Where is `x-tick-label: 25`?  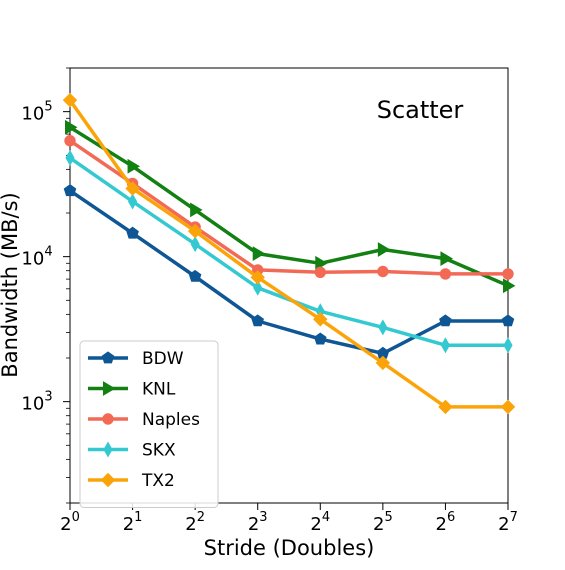 x-tick-label: 25 is located at coordinates (383, 522).